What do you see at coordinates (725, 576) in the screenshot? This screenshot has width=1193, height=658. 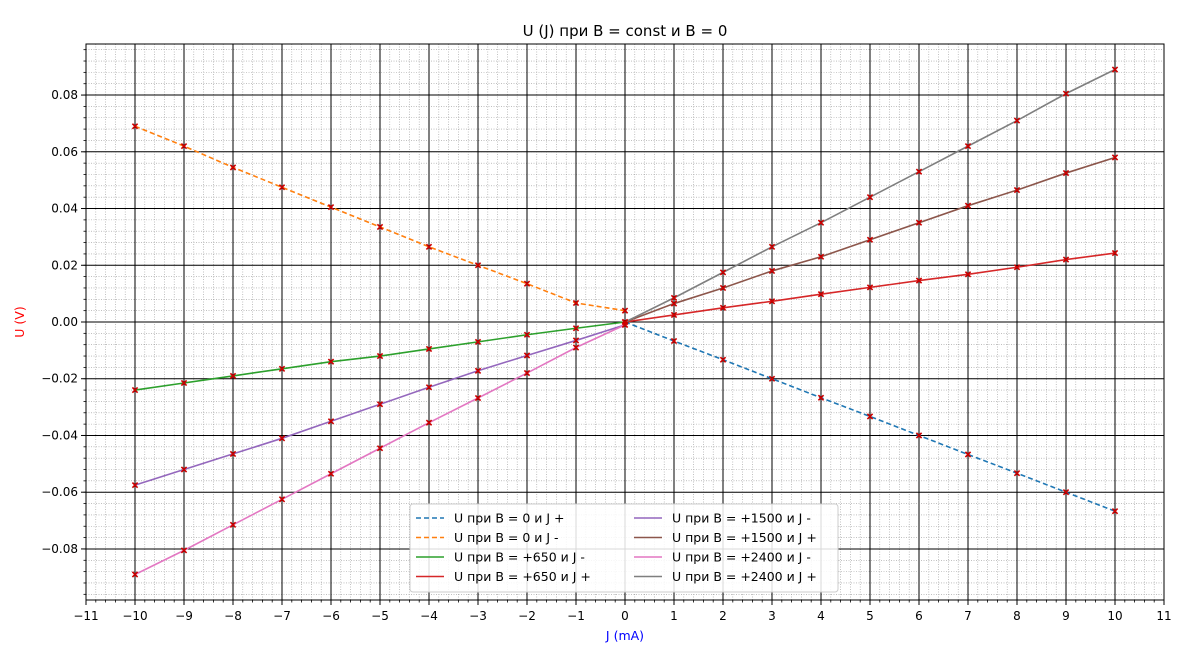 I see `legend-item: U при B = +2400 и J +` at bounding box center [725, 576].